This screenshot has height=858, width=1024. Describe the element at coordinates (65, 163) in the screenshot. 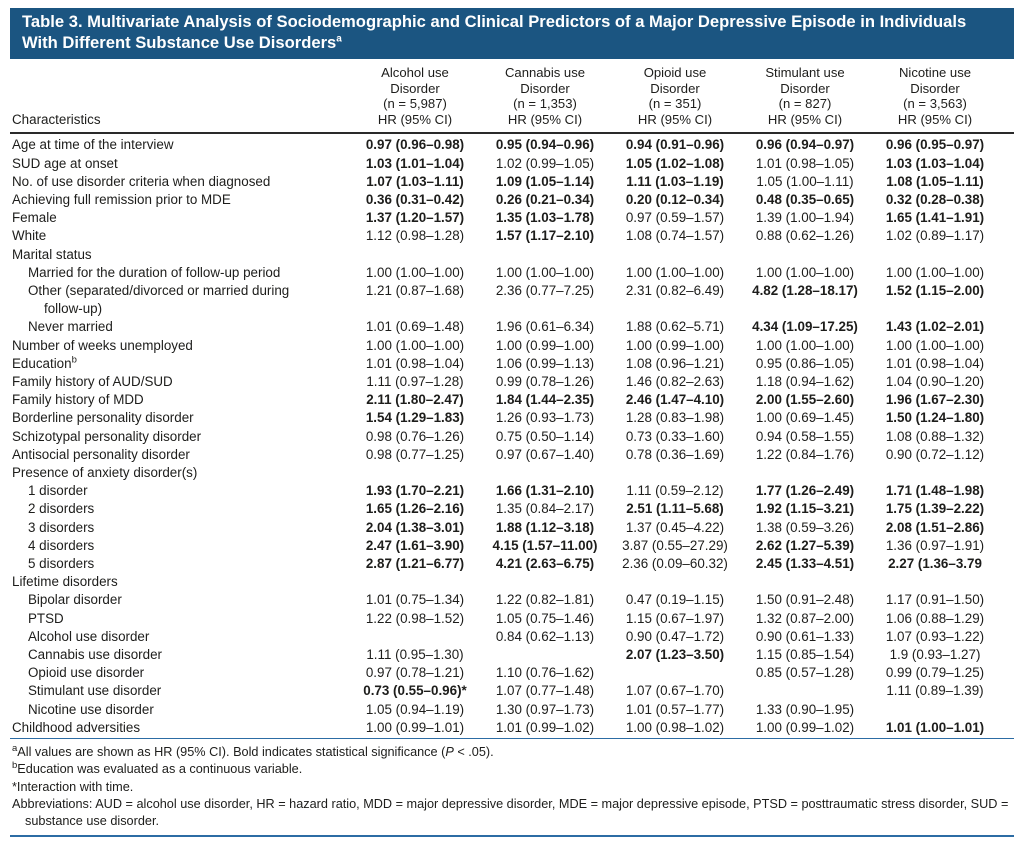

I see `row-label: SUD age at onset` at that location.